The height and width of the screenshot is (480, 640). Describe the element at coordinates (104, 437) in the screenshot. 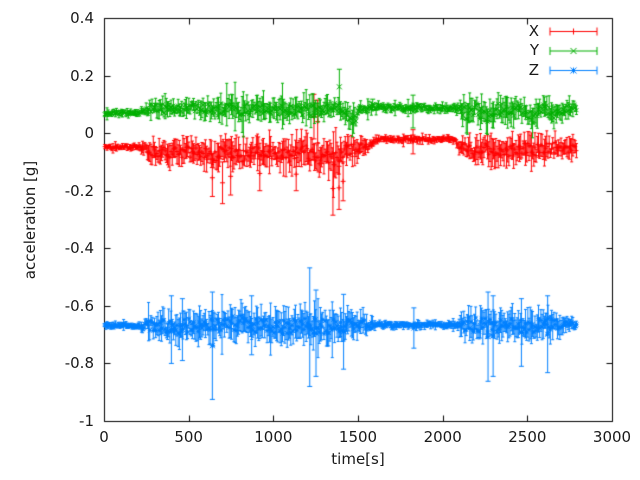

I see `x-tick-label: 0` at that location.